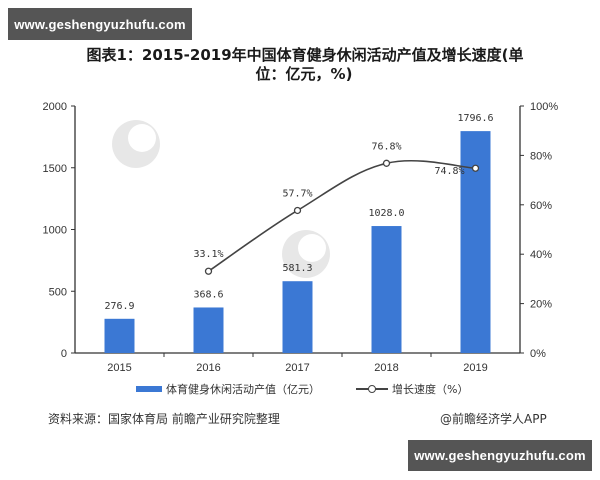 The width and height of the screenshot is (600, 480). I want to click on legend-bar-swatch-icon, so click(149, 389).